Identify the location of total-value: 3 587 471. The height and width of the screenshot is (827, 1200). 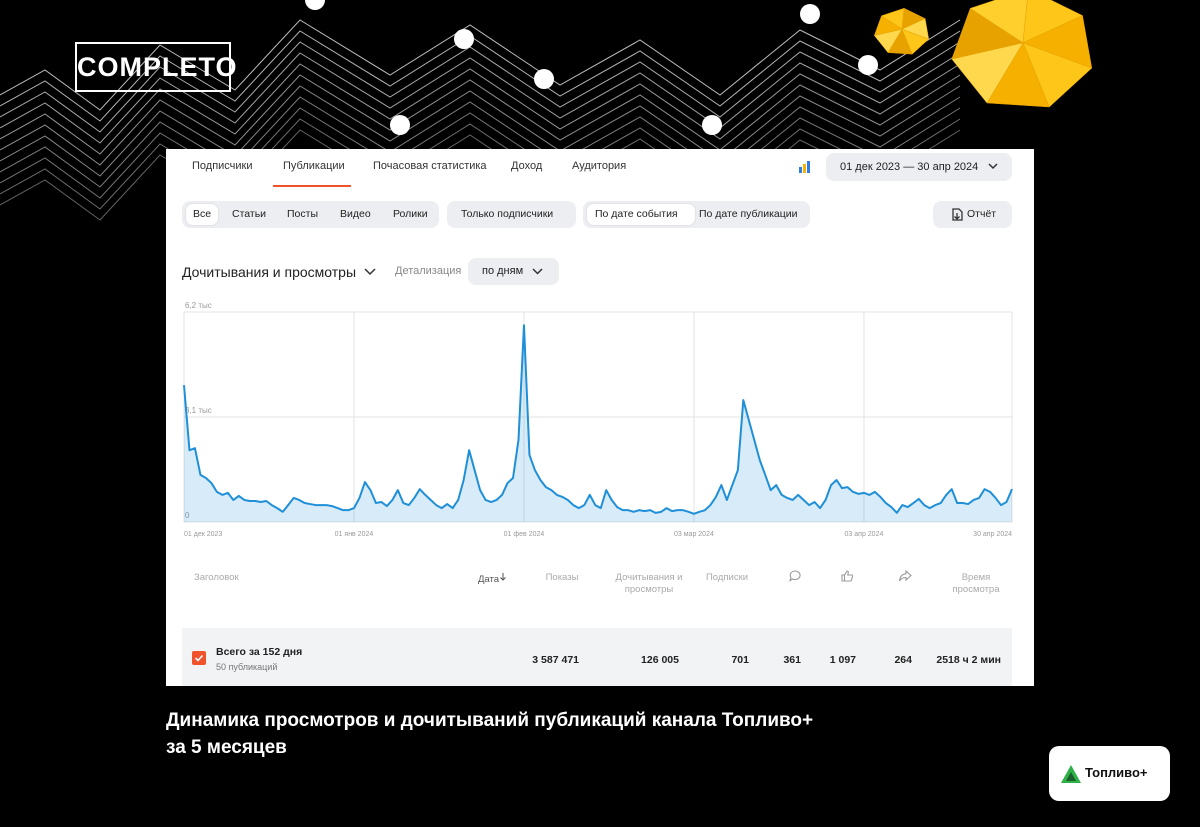
(555, 660).